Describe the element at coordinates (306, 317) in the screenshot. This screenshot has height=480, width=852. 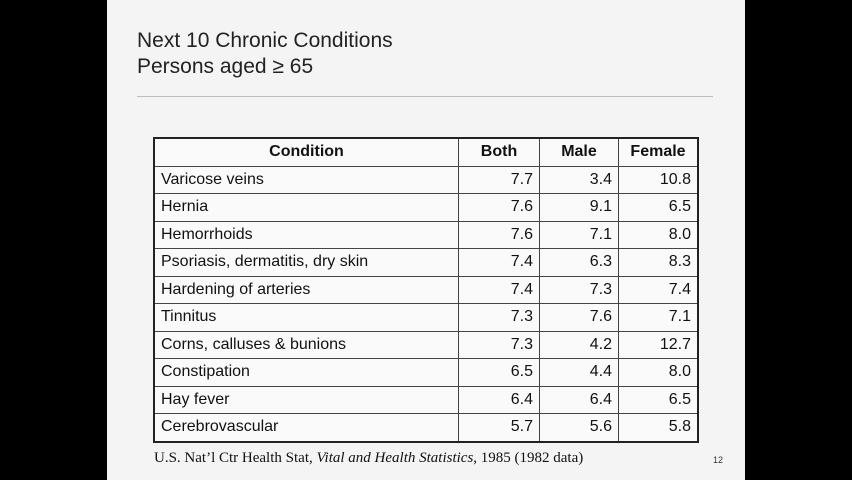
I see `cell-condition: Tinnitus` at that location.